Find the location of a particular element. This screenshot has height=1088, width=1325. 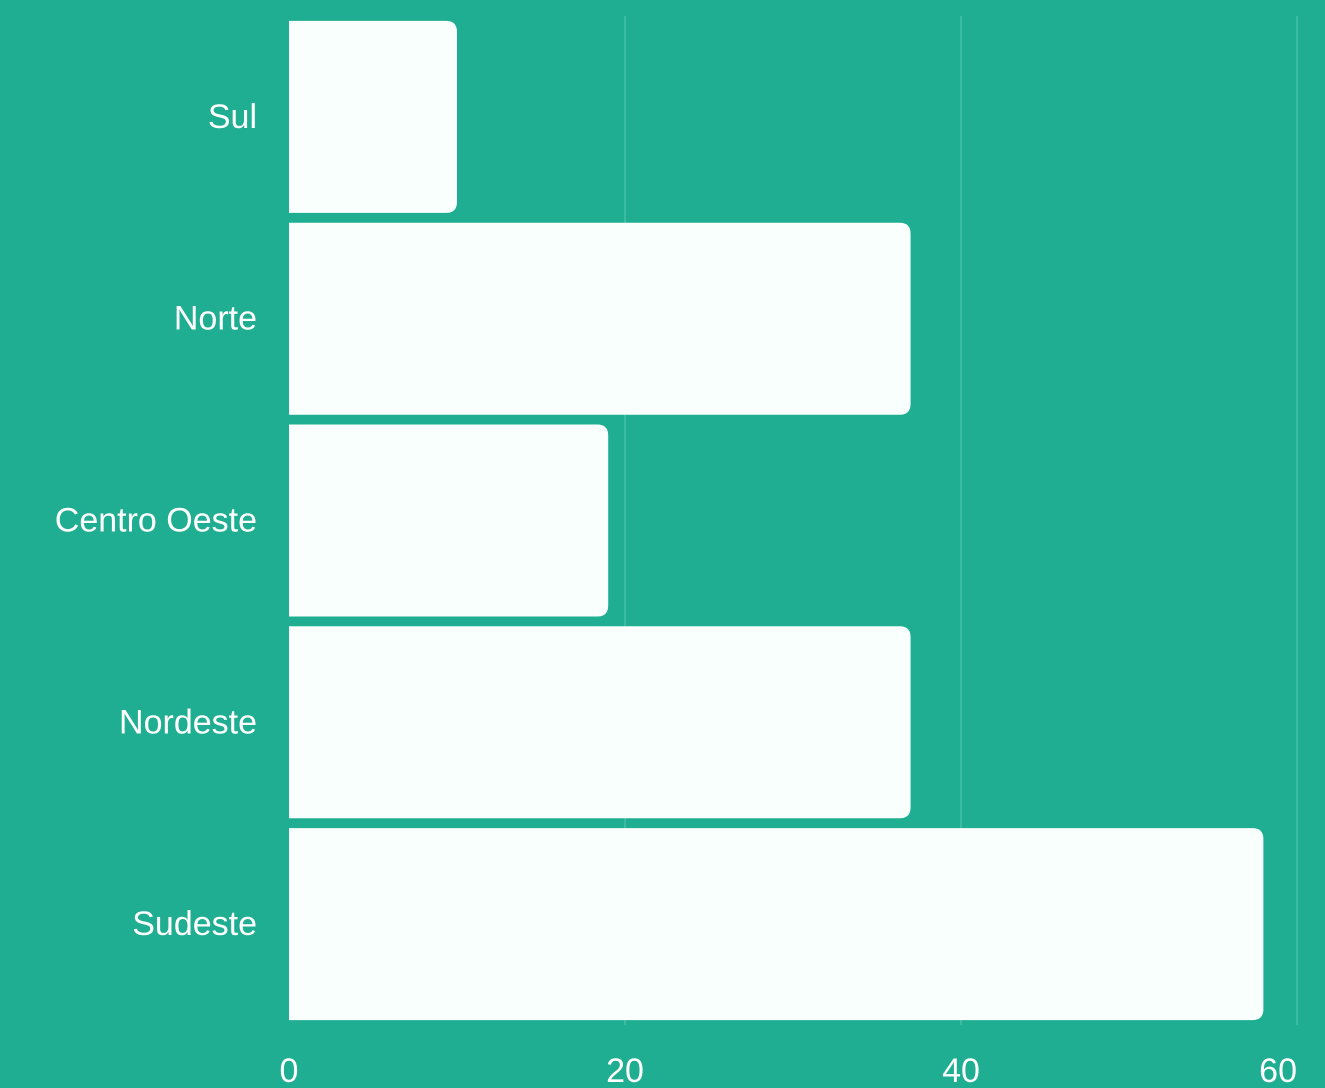

category-label-nordeste: Nordeste is located at coordinates (188, 722).